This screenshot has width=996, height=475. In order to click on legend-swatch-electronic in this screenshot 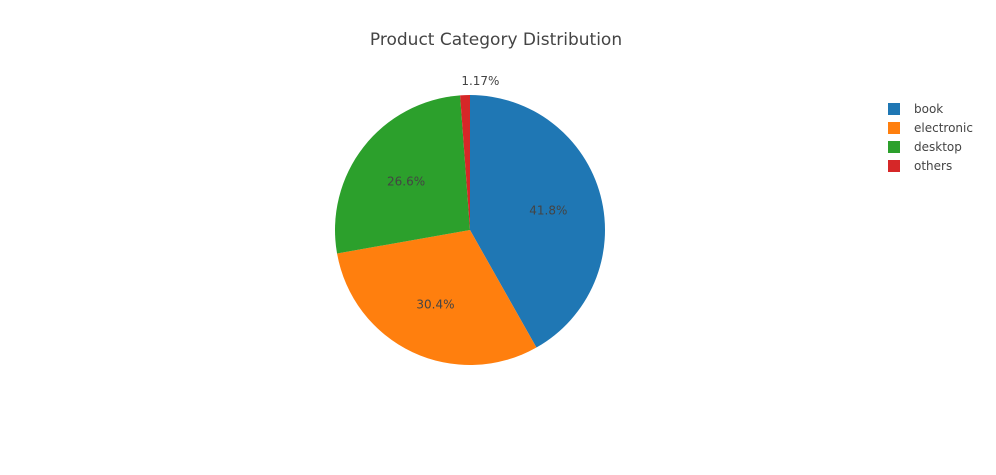, I will do `click(894, 128)`.